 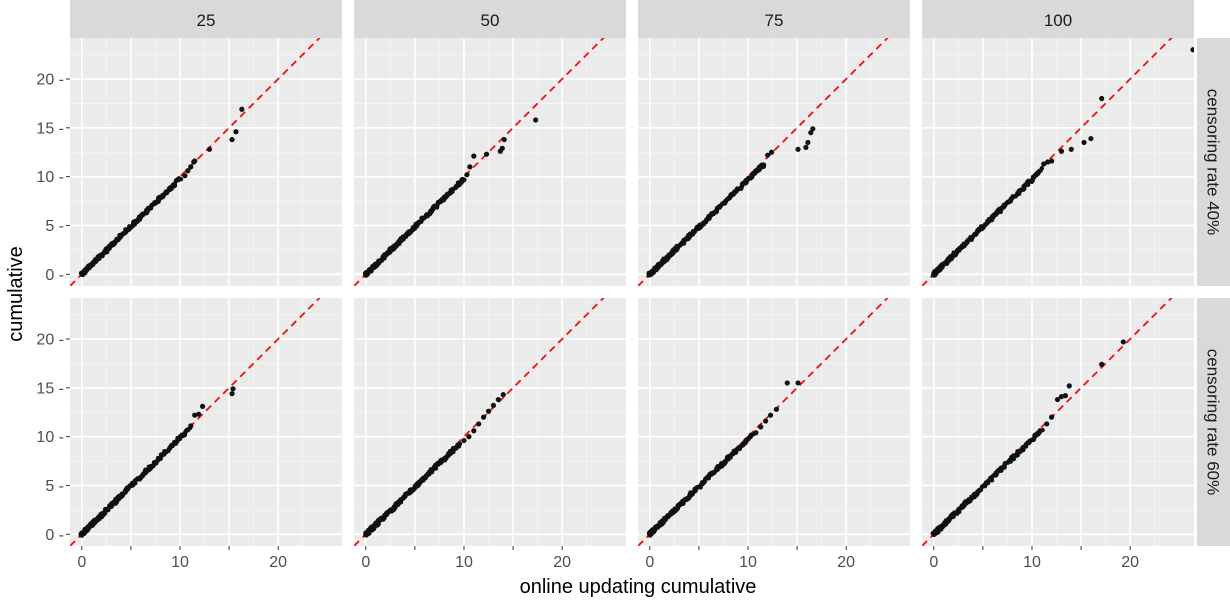 I want to click on y-tick-label: 0 -, so click(x=54, y=275).